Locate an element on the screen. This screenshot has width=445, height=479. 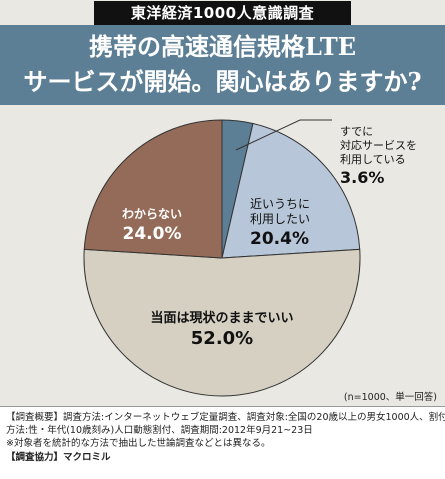
slice-label-1-line-0: 近いうちに is located at coordinates (280, 204).